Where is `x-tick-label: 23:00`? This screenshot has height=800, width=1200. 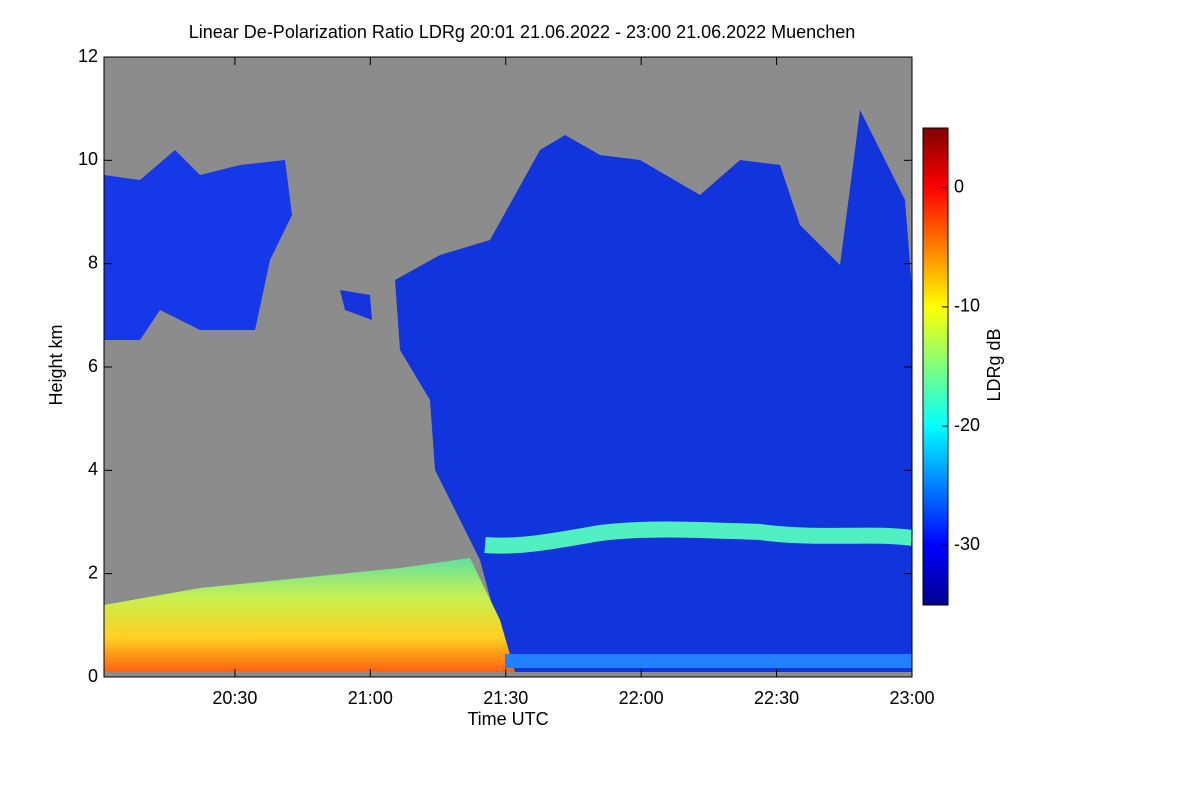 x-tick-label: 23:00 is located at coordinates (911, 698).